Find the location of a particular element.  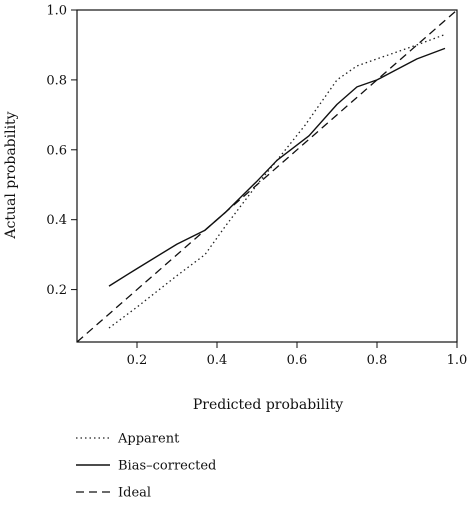

y-tick-label: 0.8 is located at coordinates (56, 80).